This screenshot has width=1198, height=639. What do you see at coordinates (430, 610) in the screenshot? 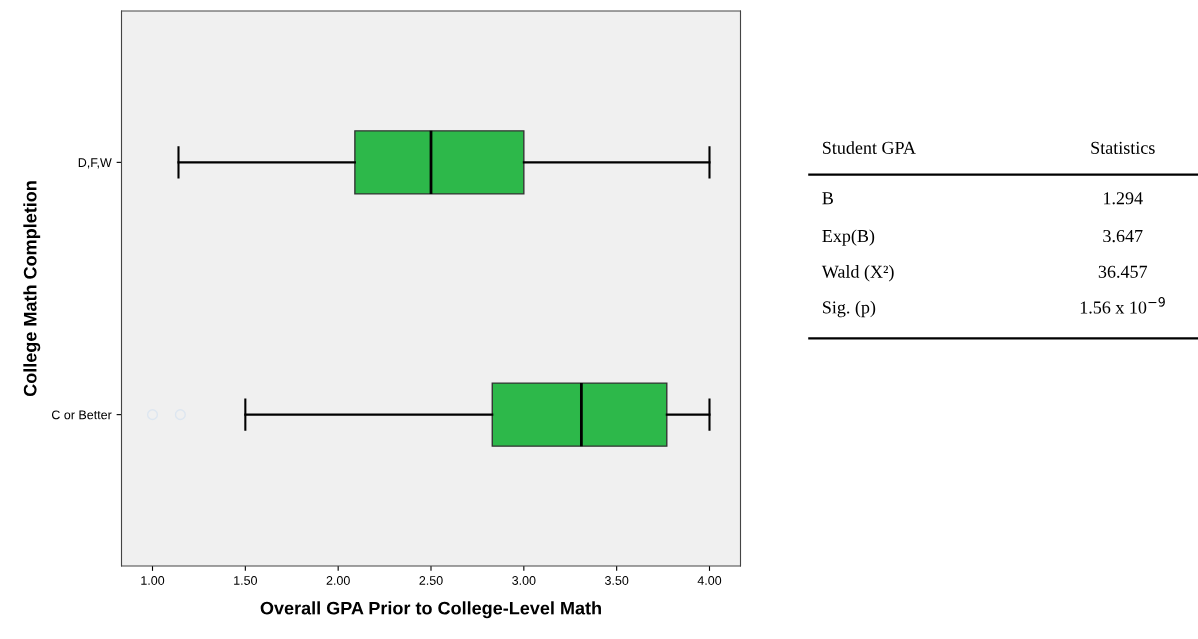
I see `x-axis-title: Overall GPA Prior to College-Level Math` at bounding box center [430, 610].